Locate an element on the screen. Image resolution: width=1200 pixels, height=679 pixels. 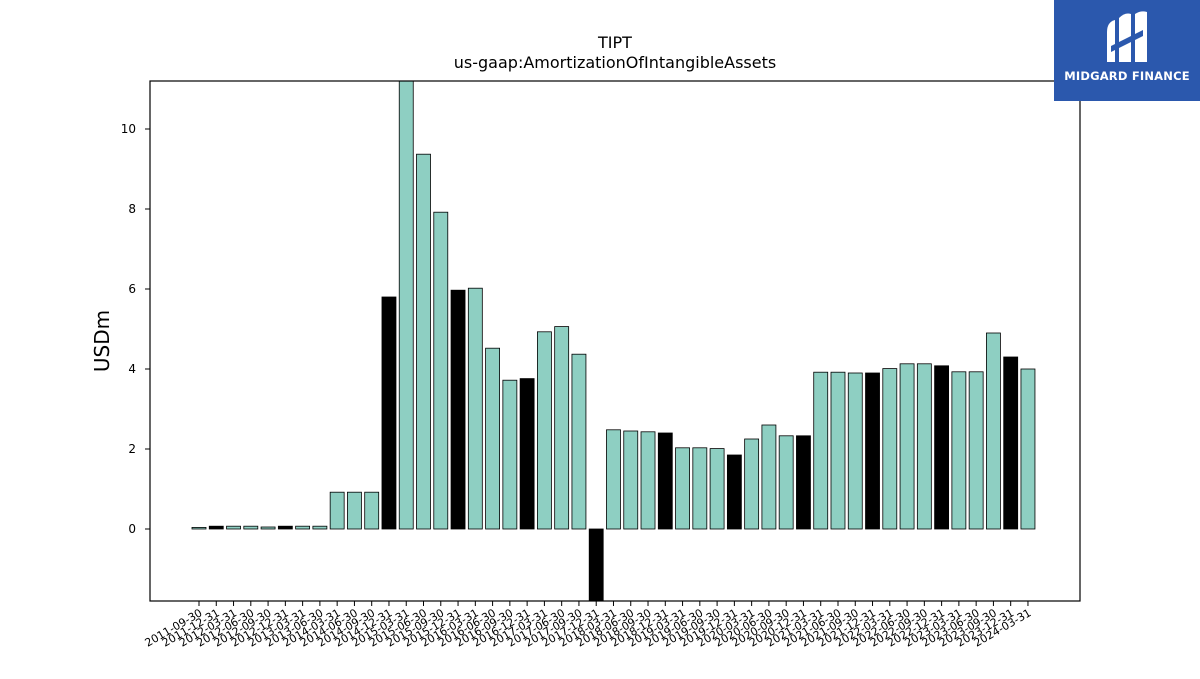
chart-title: TIPT is located at coordinates (614, 42).